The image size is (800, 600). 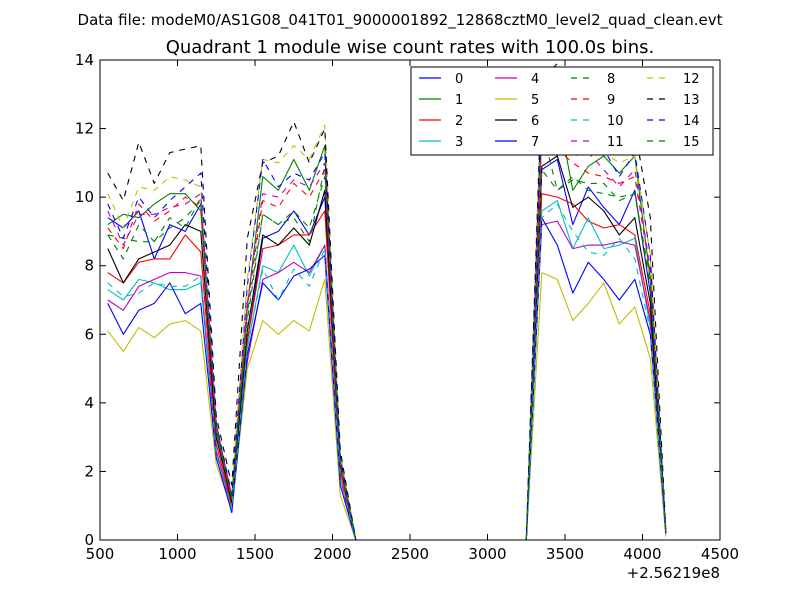 What do you see at coordinates (84, 60) in the screenshot?
I see `y-tick-label: 14` at bounding box center [84, 60].